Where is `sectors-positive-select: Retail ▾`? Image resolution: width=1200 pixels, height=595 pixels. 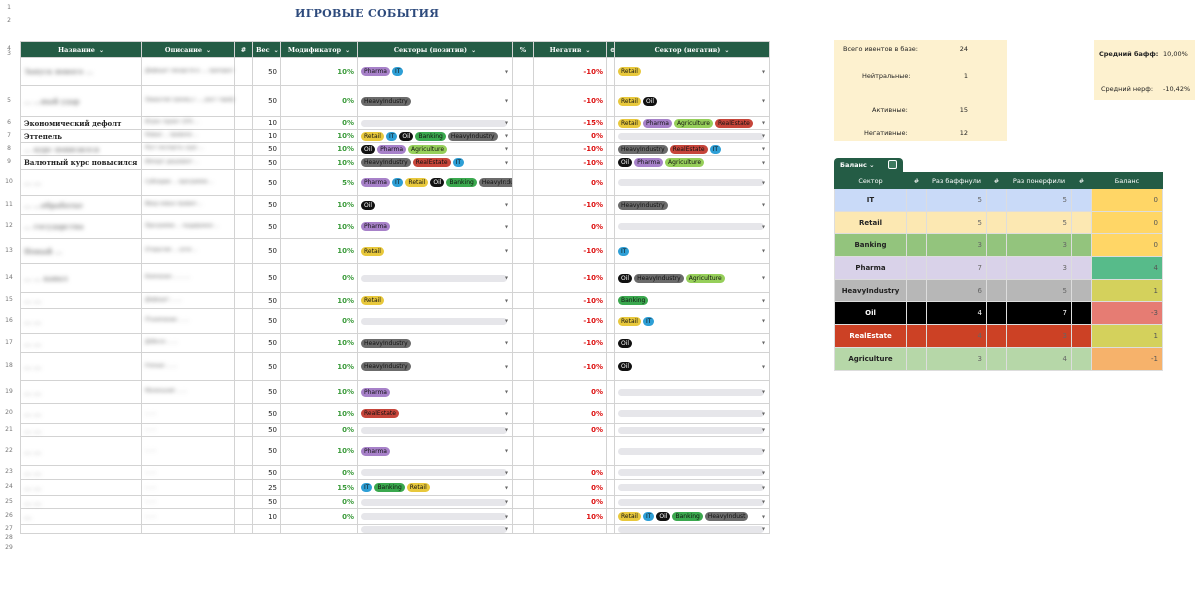
sectors-positive-select: Retail ▾ is located at coordinates (435, 251).